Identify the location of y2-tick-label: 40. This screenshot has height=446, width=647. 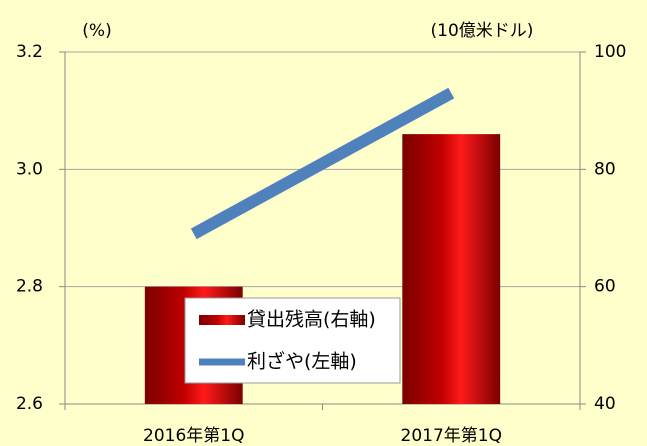
(605, 404).